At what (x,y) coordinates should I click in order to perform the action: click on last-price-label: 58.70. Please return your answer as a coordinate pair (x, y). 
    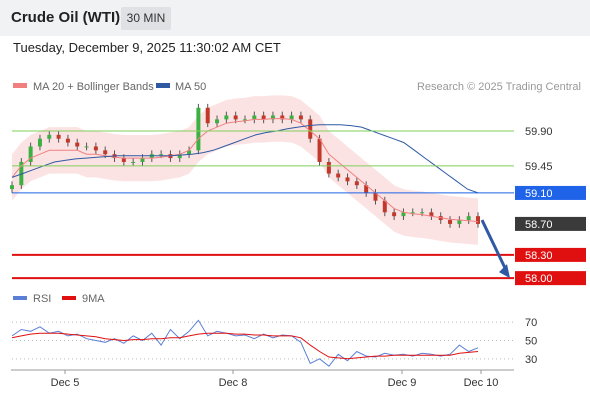
    Looking at the image, I should click on (539, 225).